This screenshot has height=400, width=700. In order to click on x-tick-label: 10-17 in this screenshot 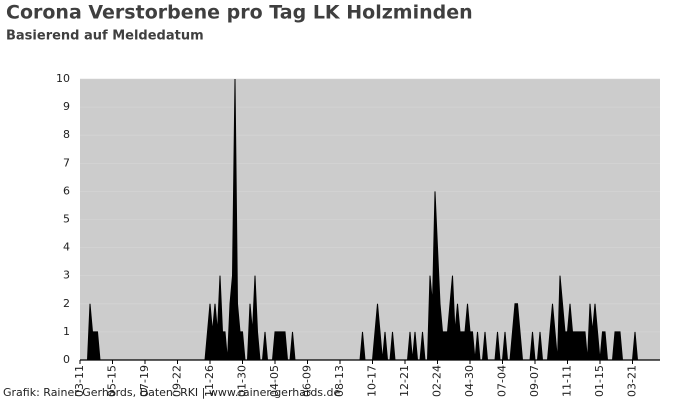, I will do `click(372, 381)`.